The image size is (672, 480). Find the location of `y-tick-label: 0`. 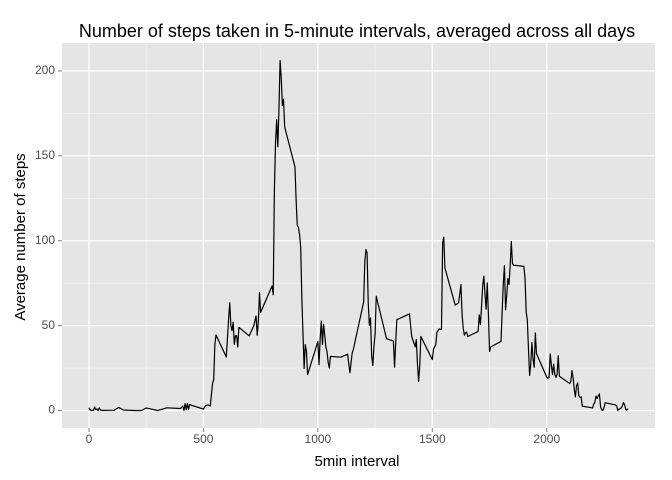

y-tick-label: 0 is located at coordinates (51, 410).